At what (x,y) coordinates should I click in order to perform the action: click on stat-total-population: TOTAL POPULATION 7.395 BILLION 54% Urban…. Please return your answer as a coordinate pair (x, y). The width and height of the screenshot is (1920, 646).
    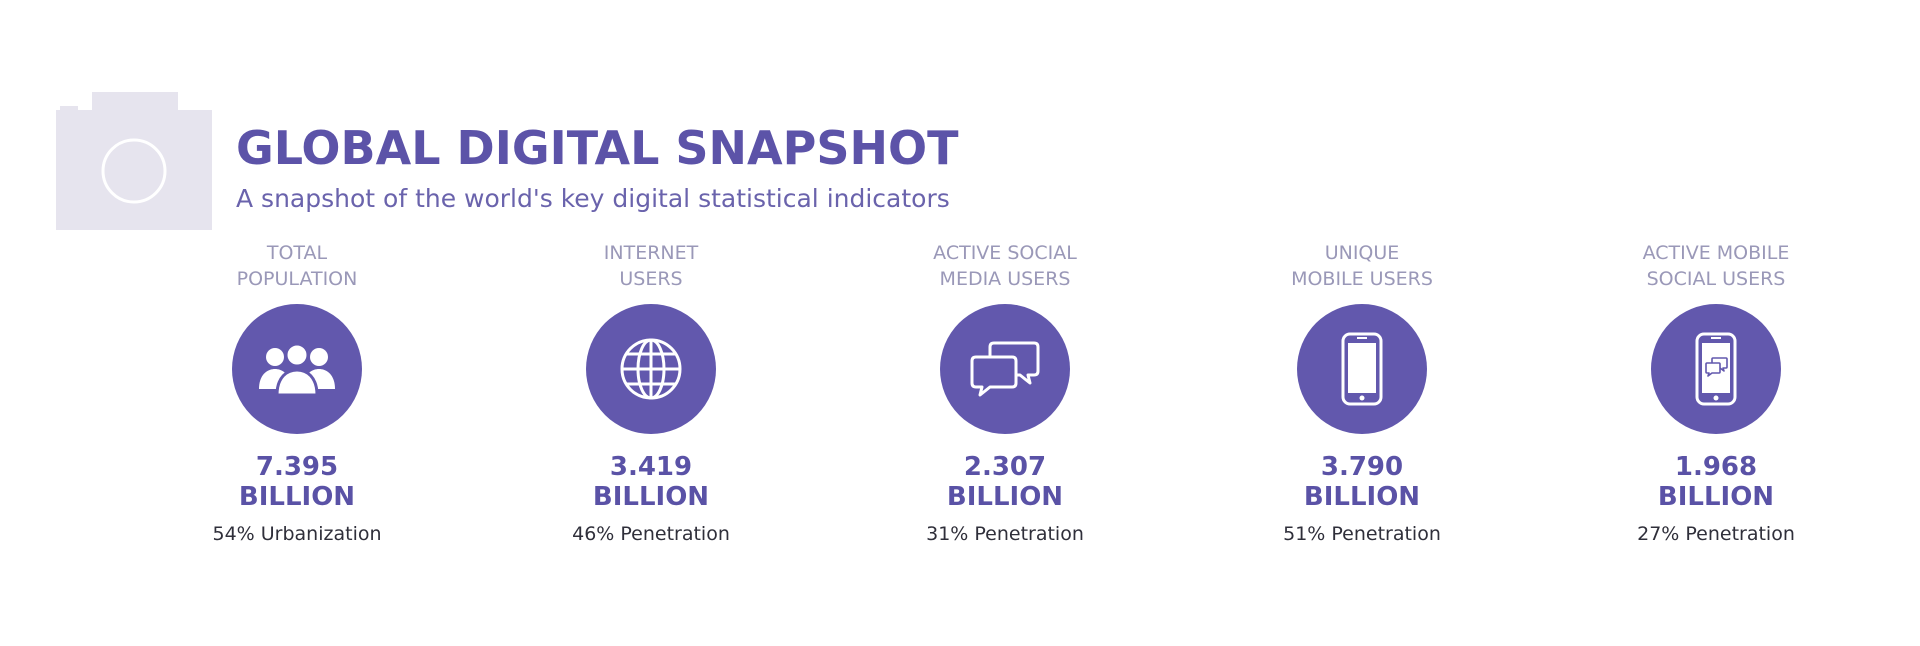
    Looking at the image, I should click on (297, 392).